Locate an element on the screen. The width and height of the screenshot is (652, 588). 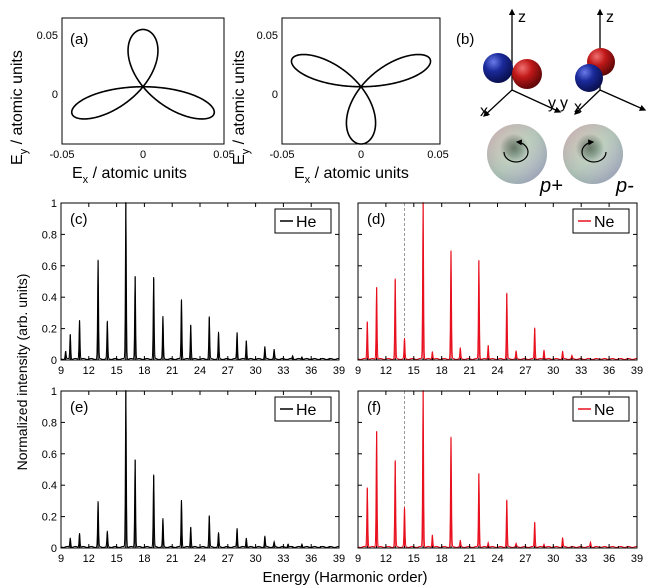
molecule-frame-right: z y x is located at coordinates (603, 62).